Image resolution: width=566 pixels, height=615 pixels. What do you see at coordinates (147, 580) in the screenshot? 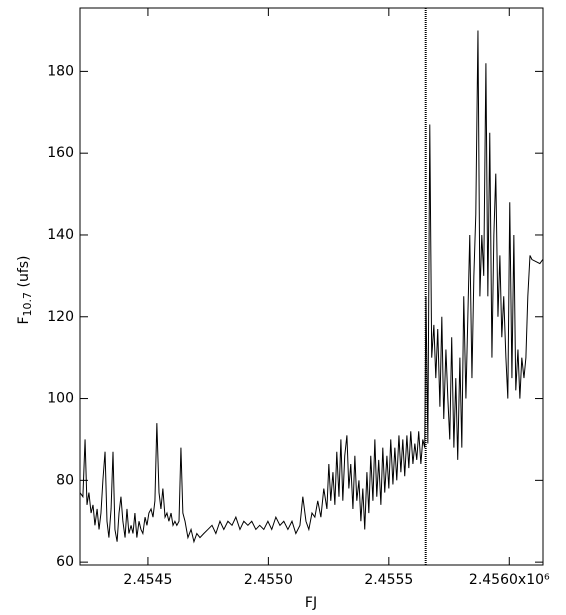
I see `x-tick-label: 2.4545` at bounding box center [147, 580].